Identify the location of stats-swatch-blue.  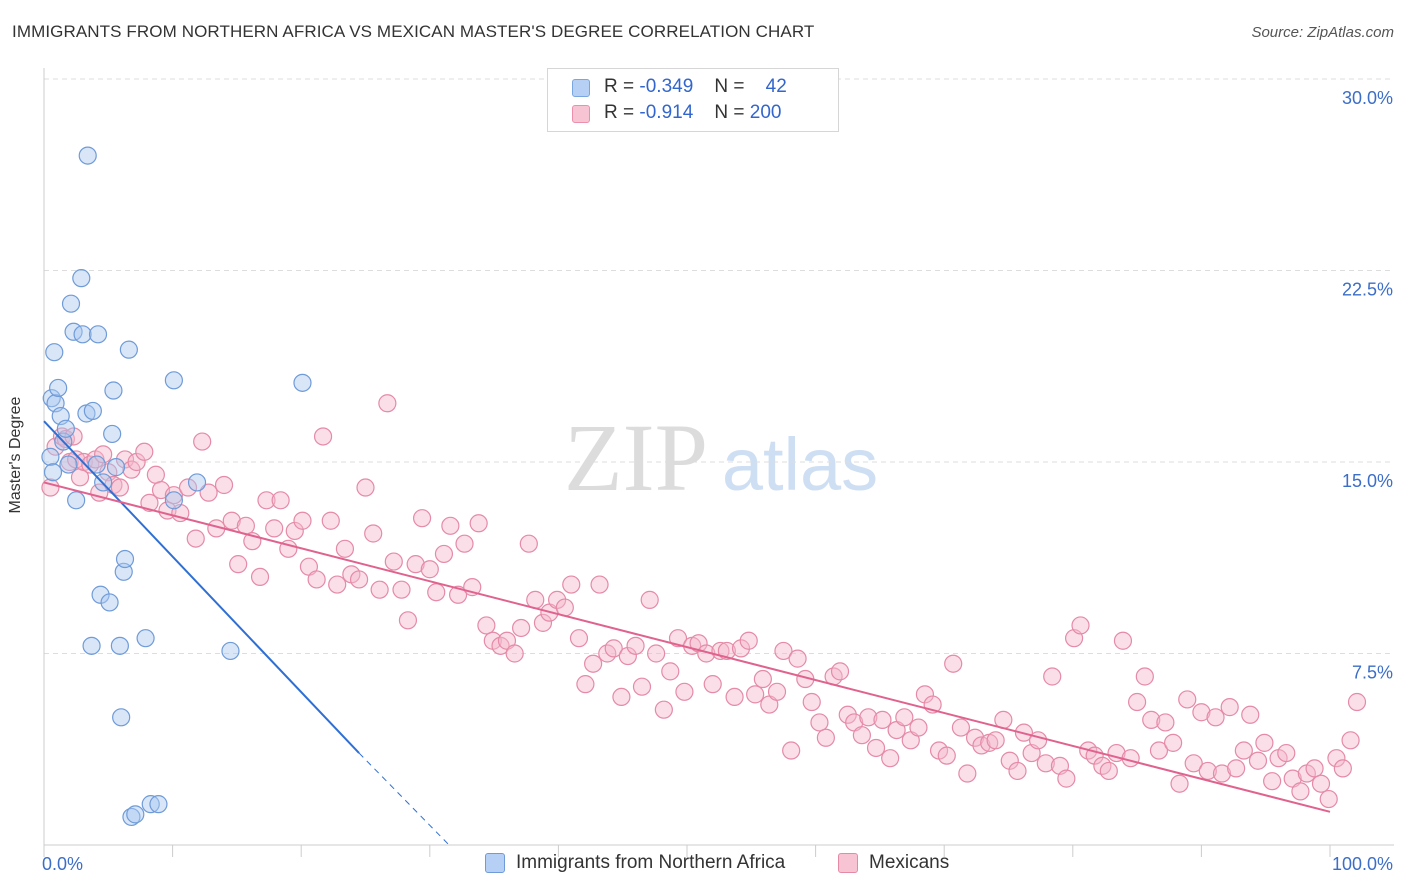
(581, 88).